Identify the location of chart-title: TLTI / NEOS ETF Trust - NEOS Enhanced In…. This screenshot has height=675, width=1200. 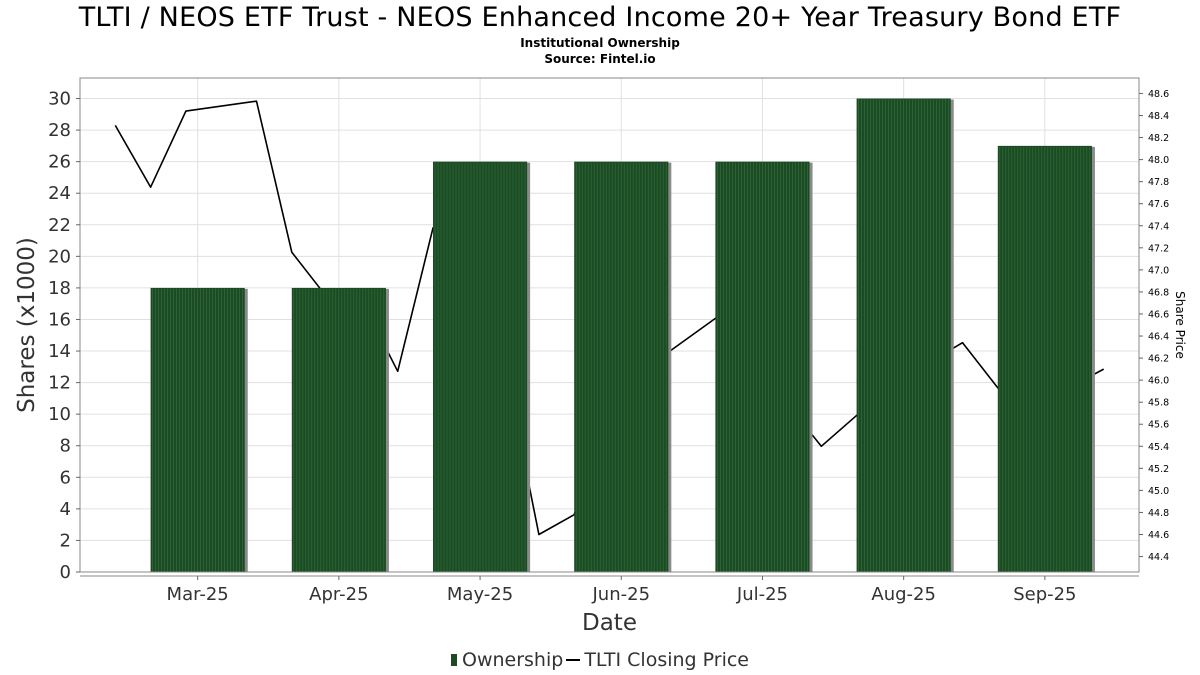
(600, 17).